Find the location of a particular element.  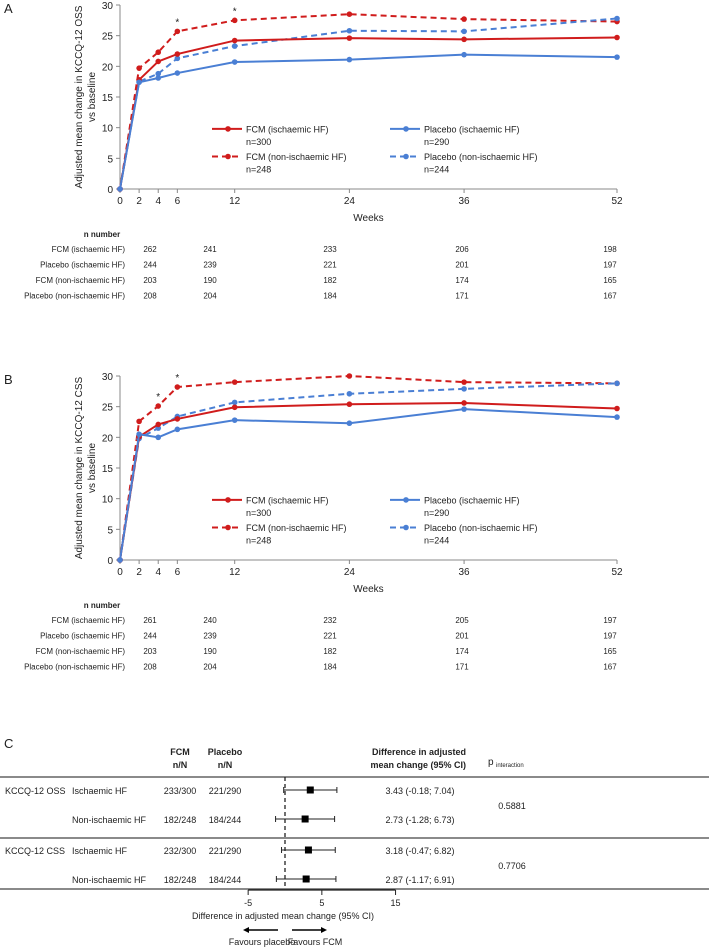

y-axis-title: vs baseline is located at coordinates (92, 97).